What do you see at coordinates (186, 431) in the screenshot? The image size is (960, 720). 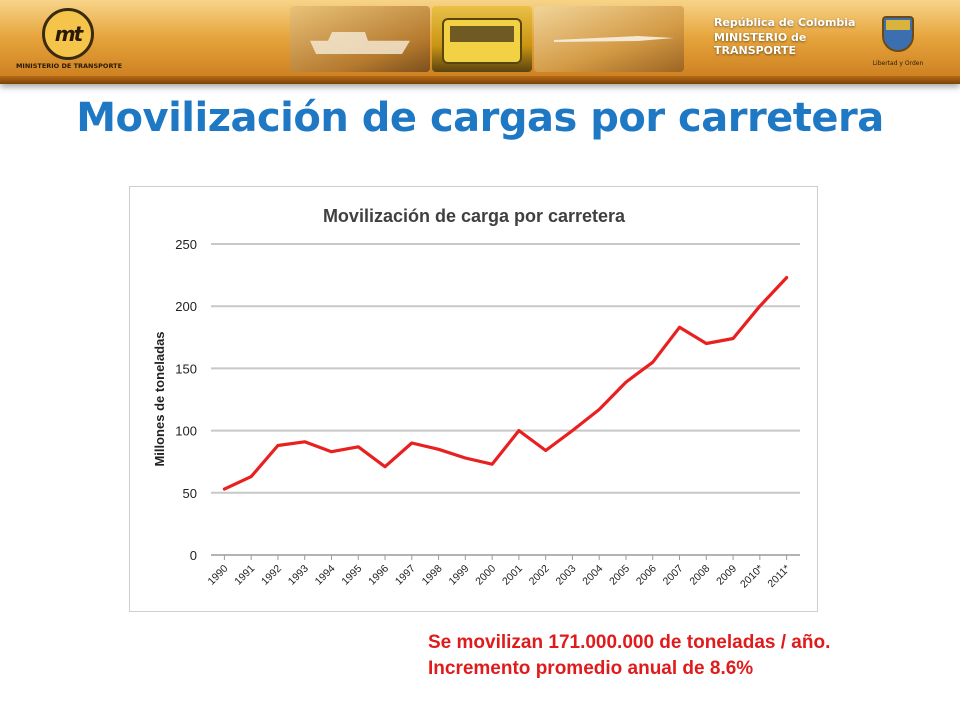 I see `y-tick-label: 100` at bounding box center [186, 431].